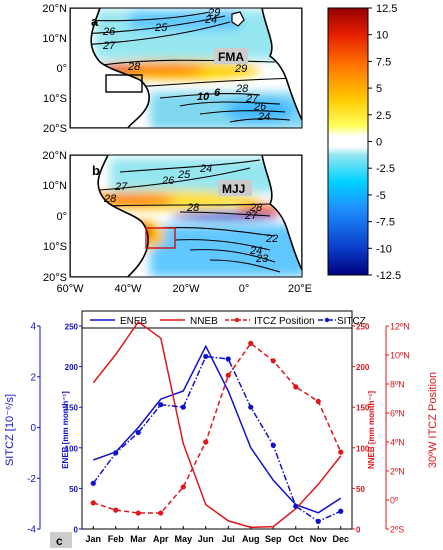  What do you see at coordinates (382, 36) in the screenshot?
I see `colorbar-tick-label: 10` at bounding box center [382, 36].